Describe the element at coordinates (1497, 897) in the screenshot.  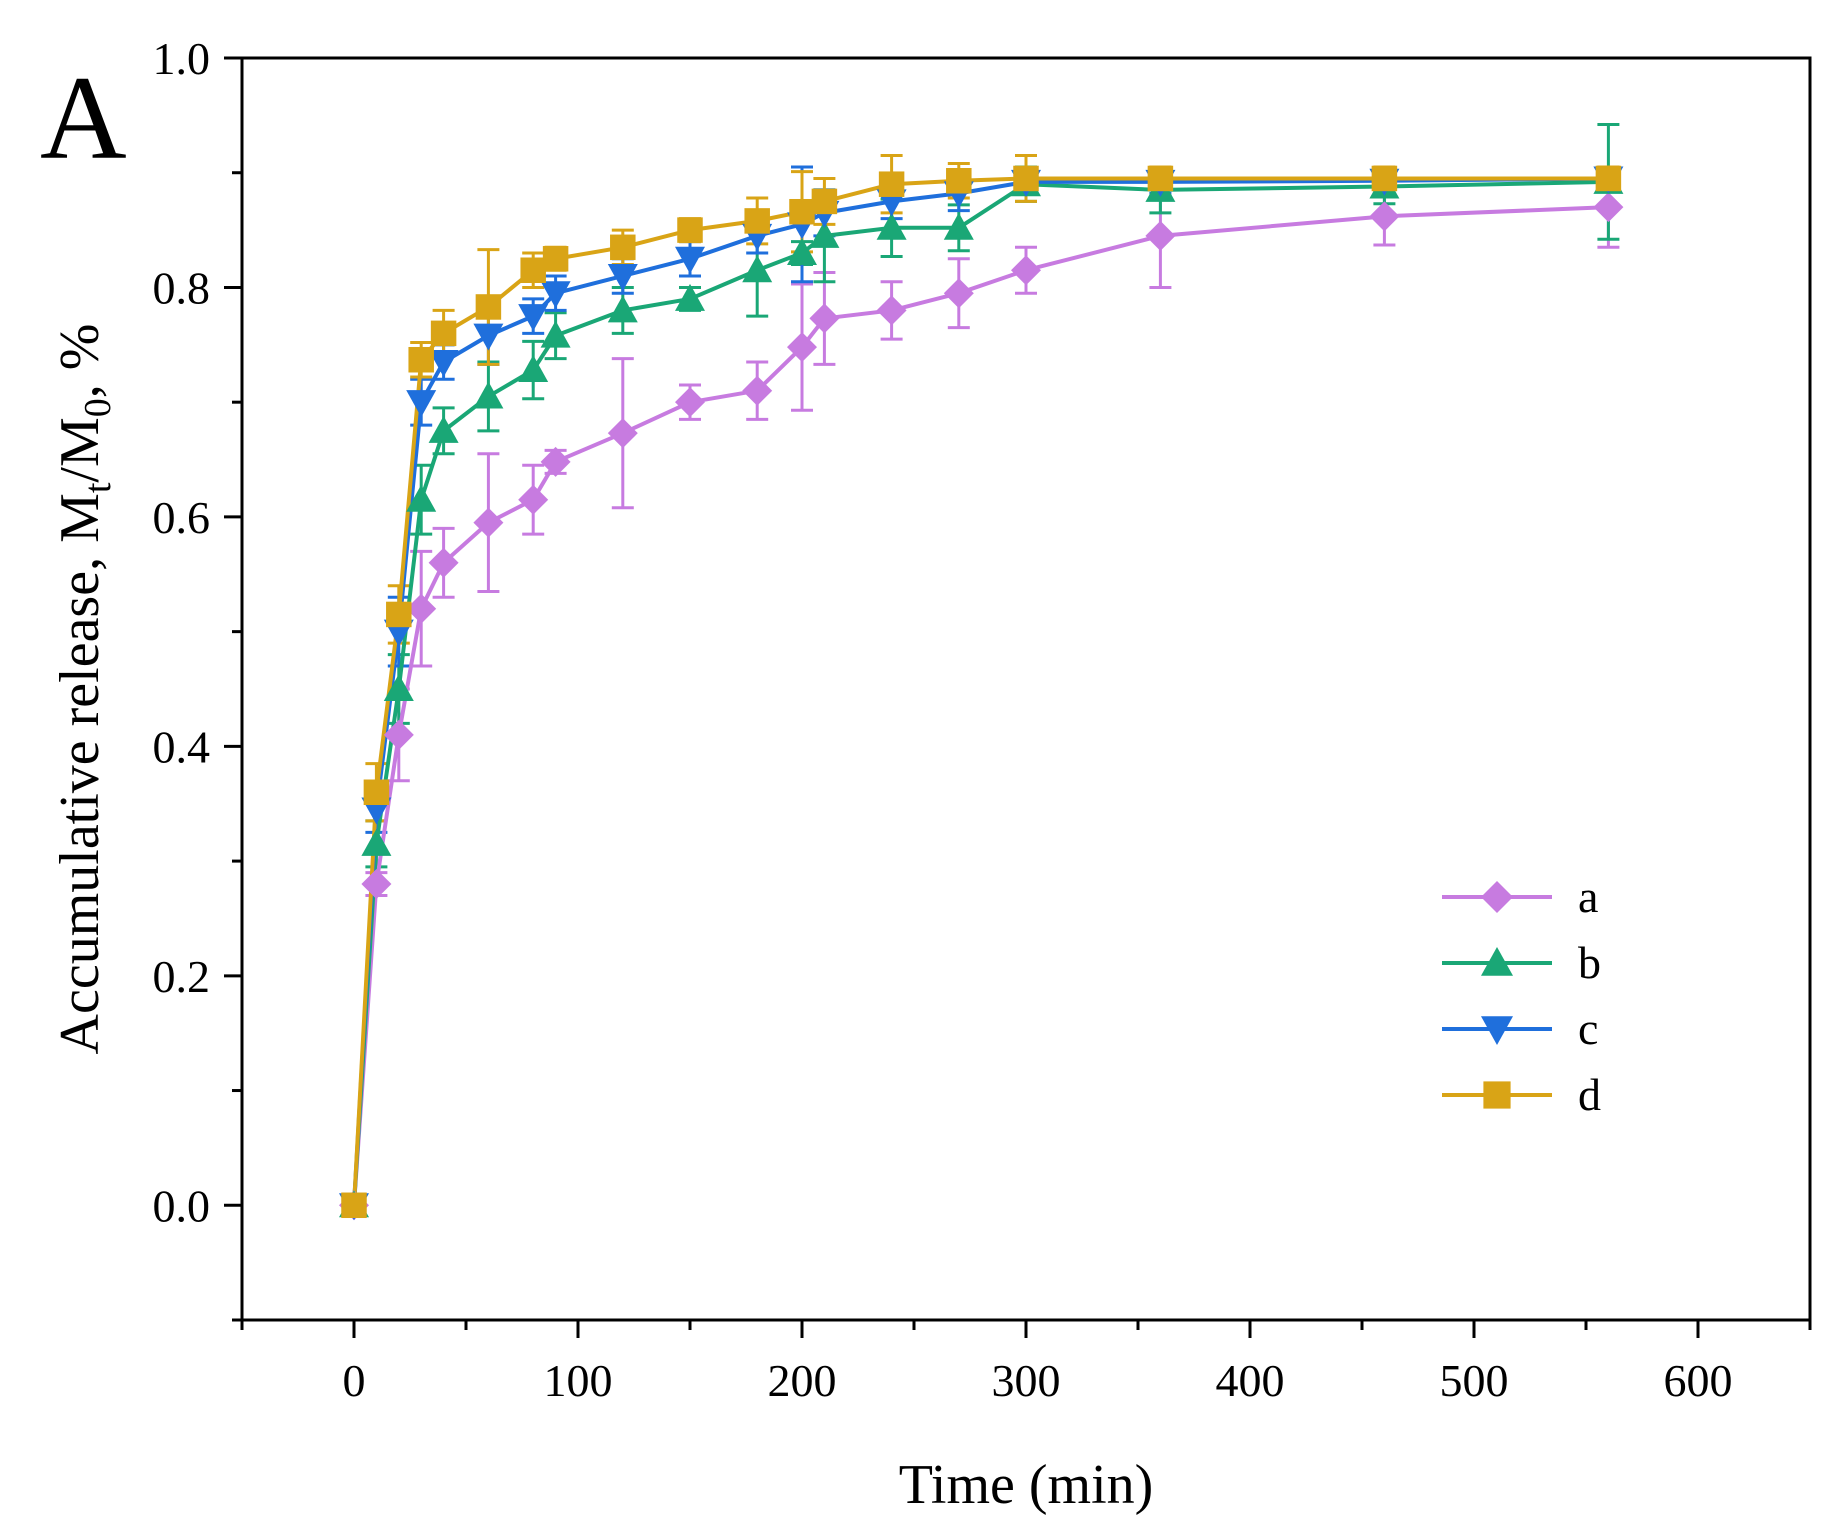
I see `legend-marker-a` at that location.